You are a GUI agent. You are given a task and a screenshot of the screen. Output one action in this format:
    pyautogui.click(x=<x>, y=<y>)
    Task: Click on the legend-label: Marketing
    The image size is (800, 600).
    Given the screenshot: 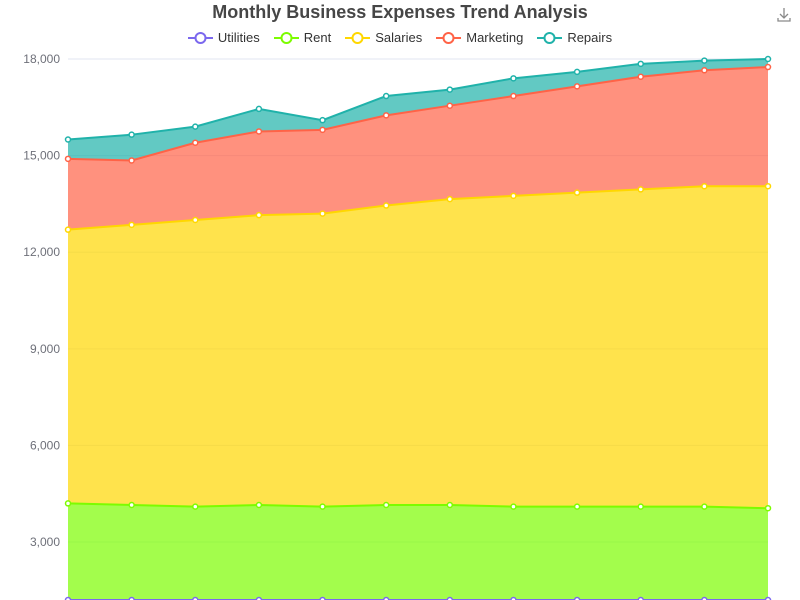 What is the action you would take?
    pyautogui.click(x=495, y=37)
    